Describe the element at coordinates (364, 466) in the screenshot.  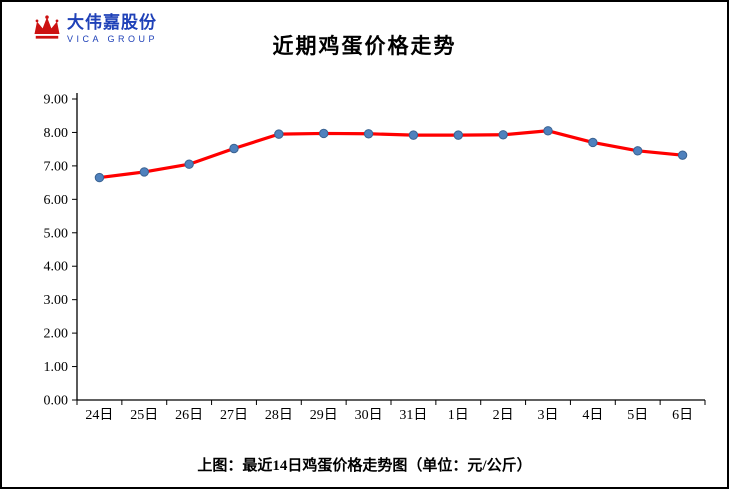
I see `chart-caption: 上图：最近14日鸡蛋价格走势图（单位：元/公斤）` at that location.